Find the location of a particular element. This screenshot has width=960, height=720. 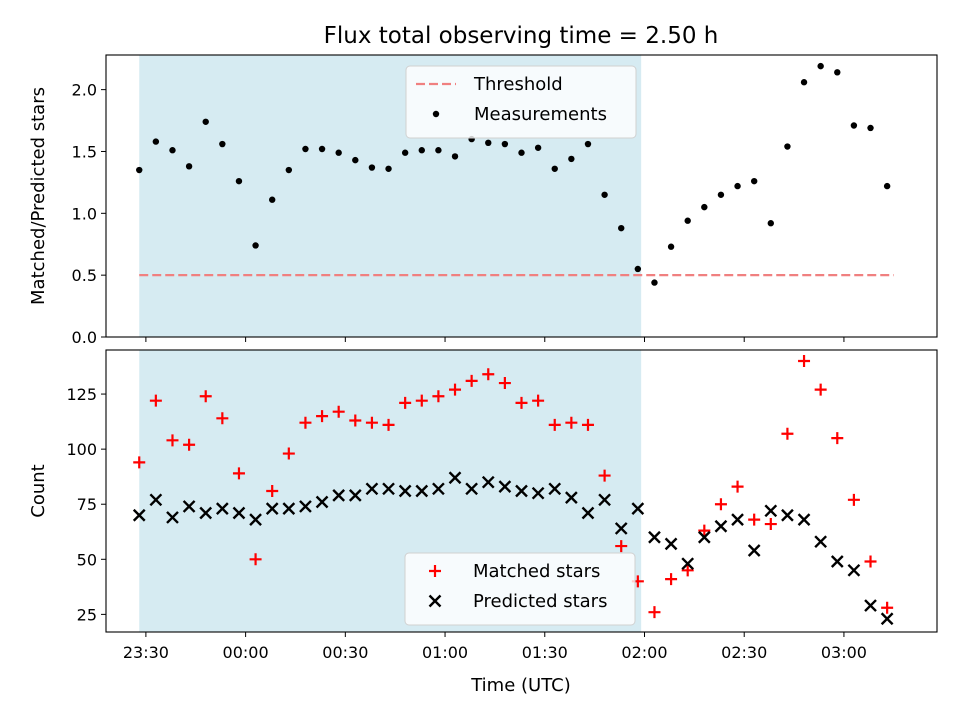

y-tick-label: 1.5 is located at coordinates (84, 151).